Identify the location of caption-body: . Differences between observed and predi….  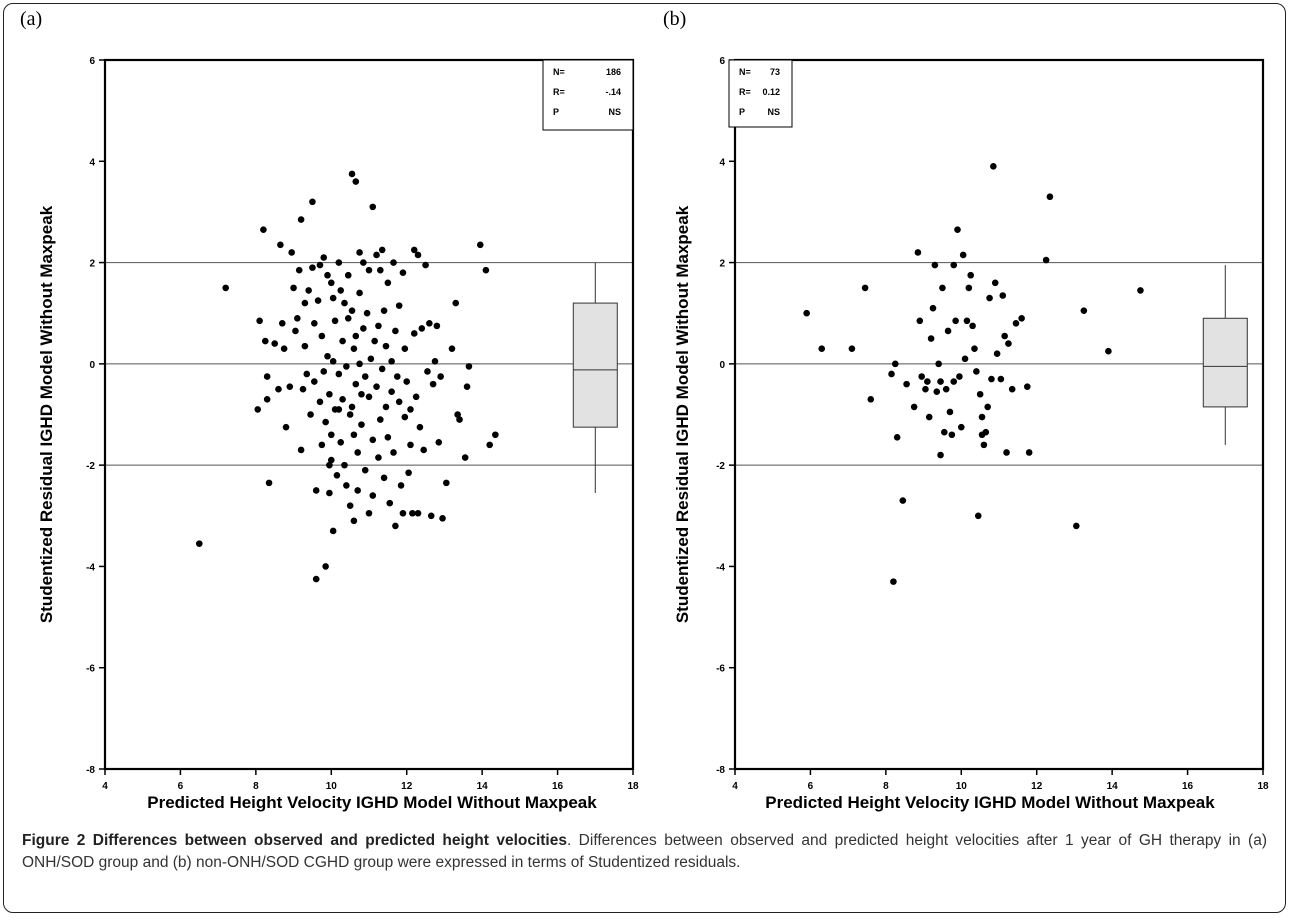
(644, 851).